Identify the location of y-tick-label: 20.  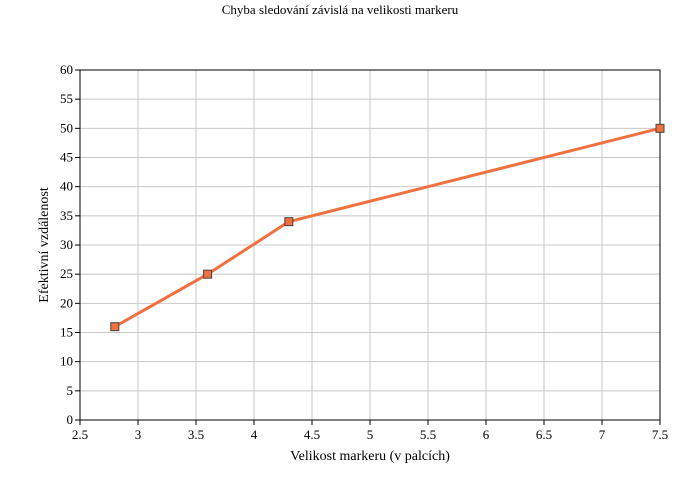
(66, 302).